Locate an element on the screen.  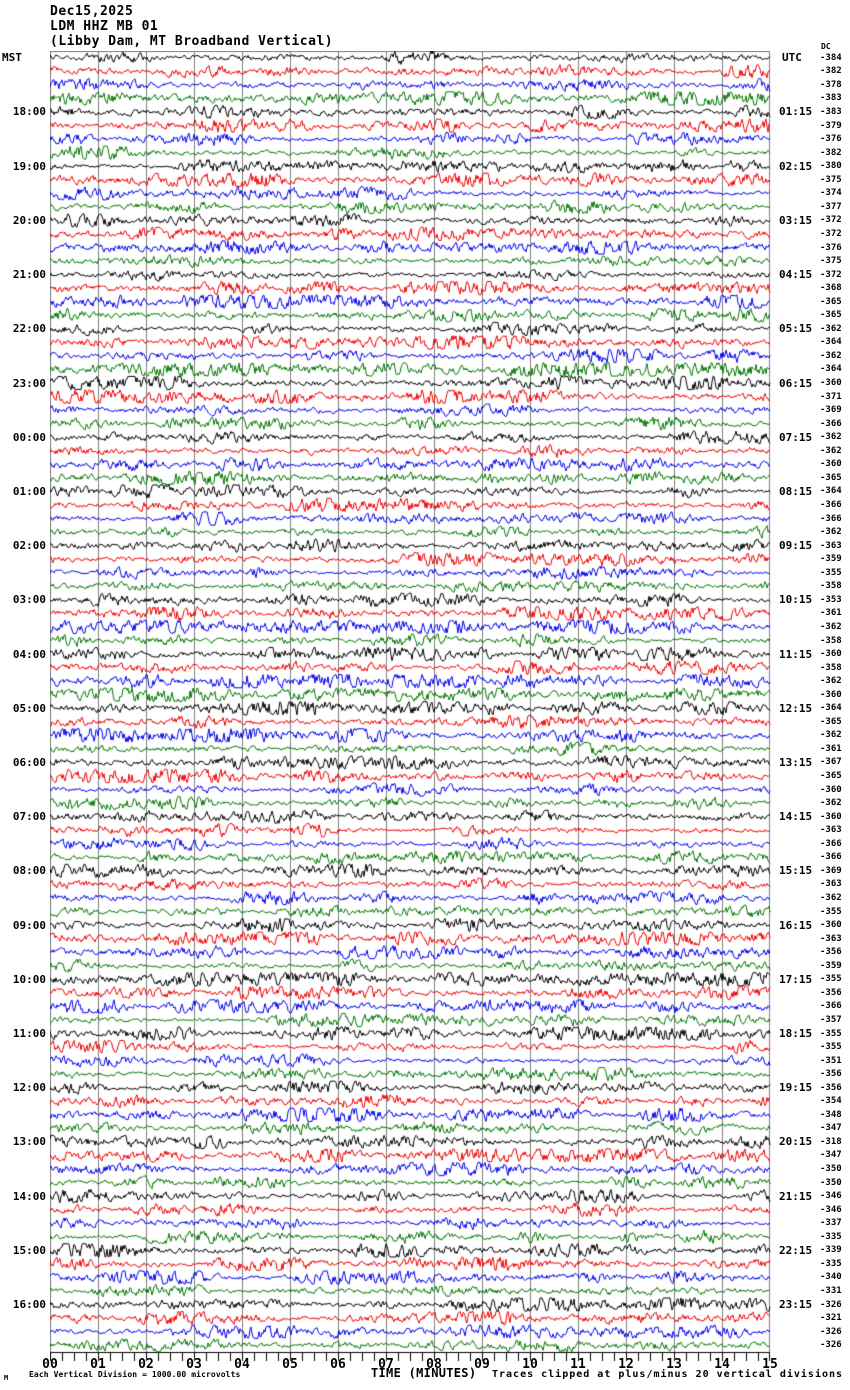
mst-hour-label: 04:00 is located at coordinates (29, 654).